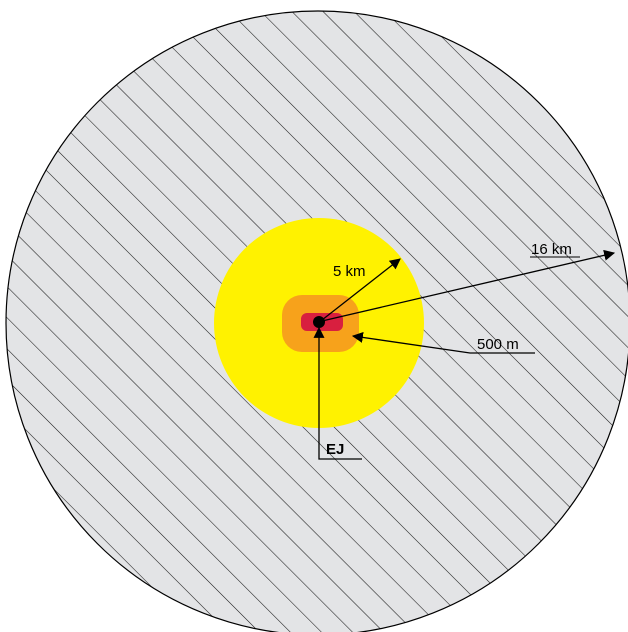 This screenshot has height=632, width=628. I want to click on radius-500m-leader, so click(443, 342).